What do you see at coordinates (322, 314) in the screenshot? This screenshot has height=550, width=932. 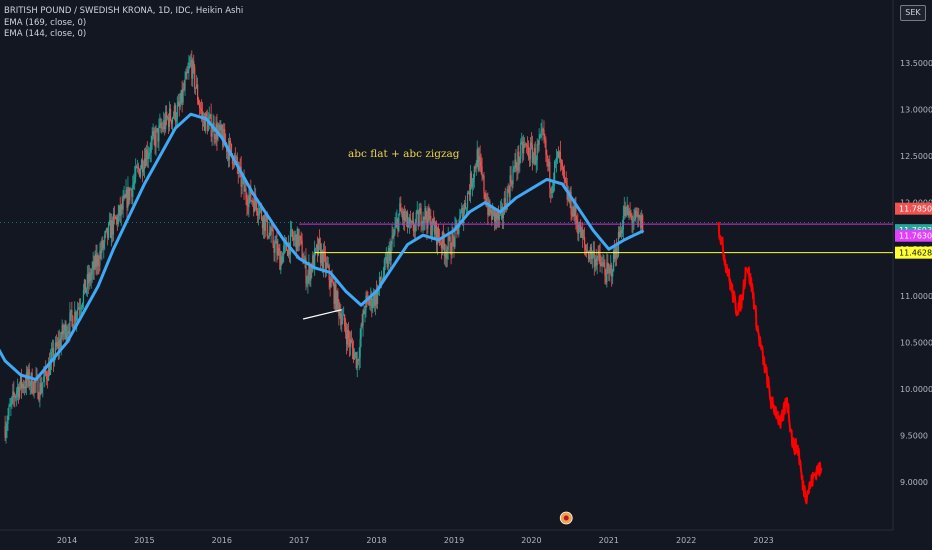 I see `trend-line` at bounding box center [322, 314].